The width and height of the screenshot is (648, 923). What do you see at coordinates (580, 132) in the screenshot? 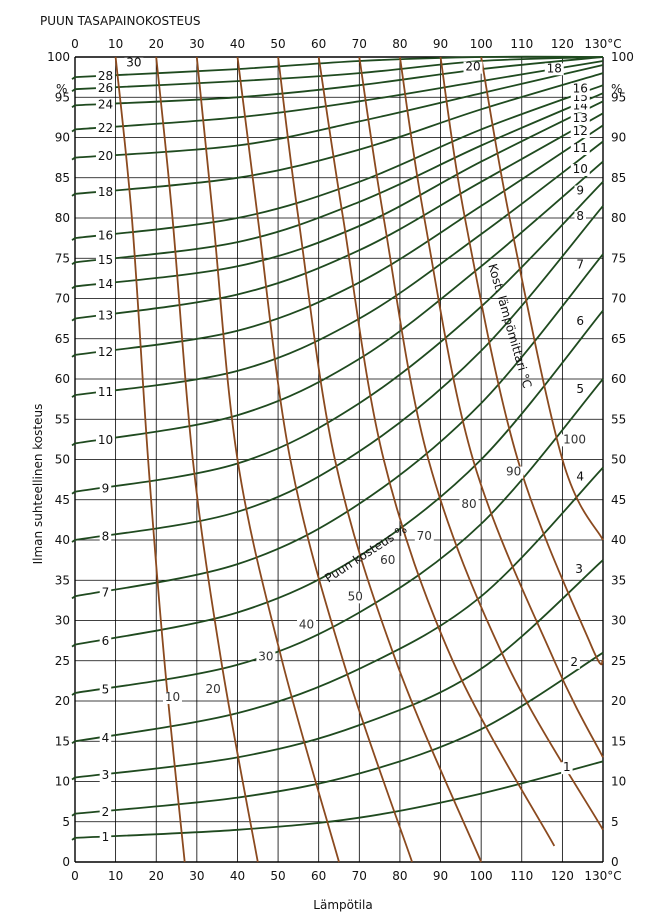
I see `emc-label-right-12-bg` at bounding box center [580, 132].